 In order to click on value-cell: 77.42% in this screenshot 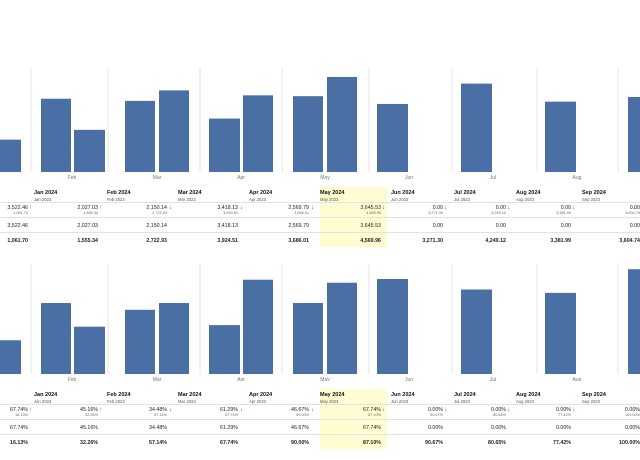, I will do `click(562, 442)`.